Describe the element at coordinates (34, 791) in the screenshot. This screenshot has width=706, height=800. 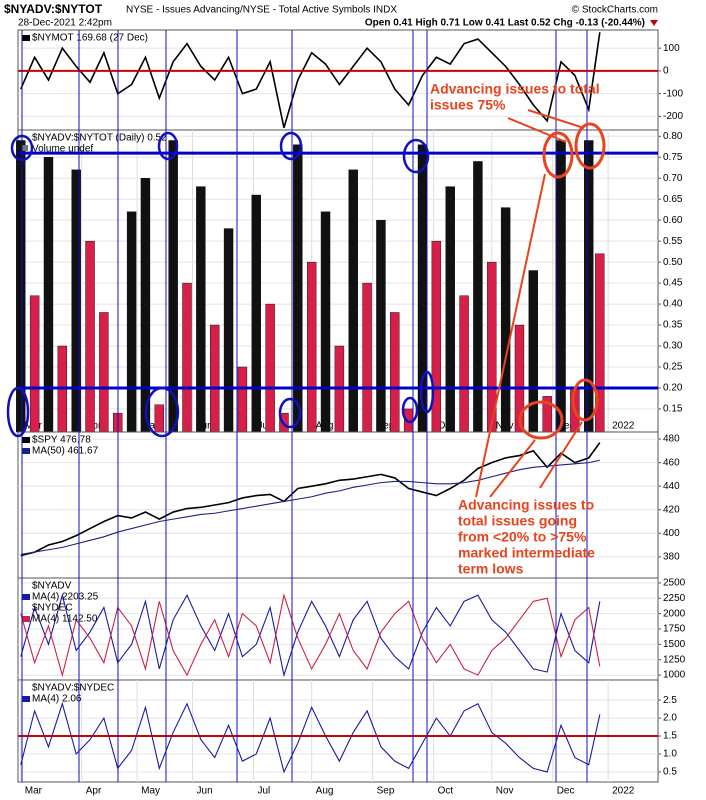
I see `x-tick-label: Mar` at that location.